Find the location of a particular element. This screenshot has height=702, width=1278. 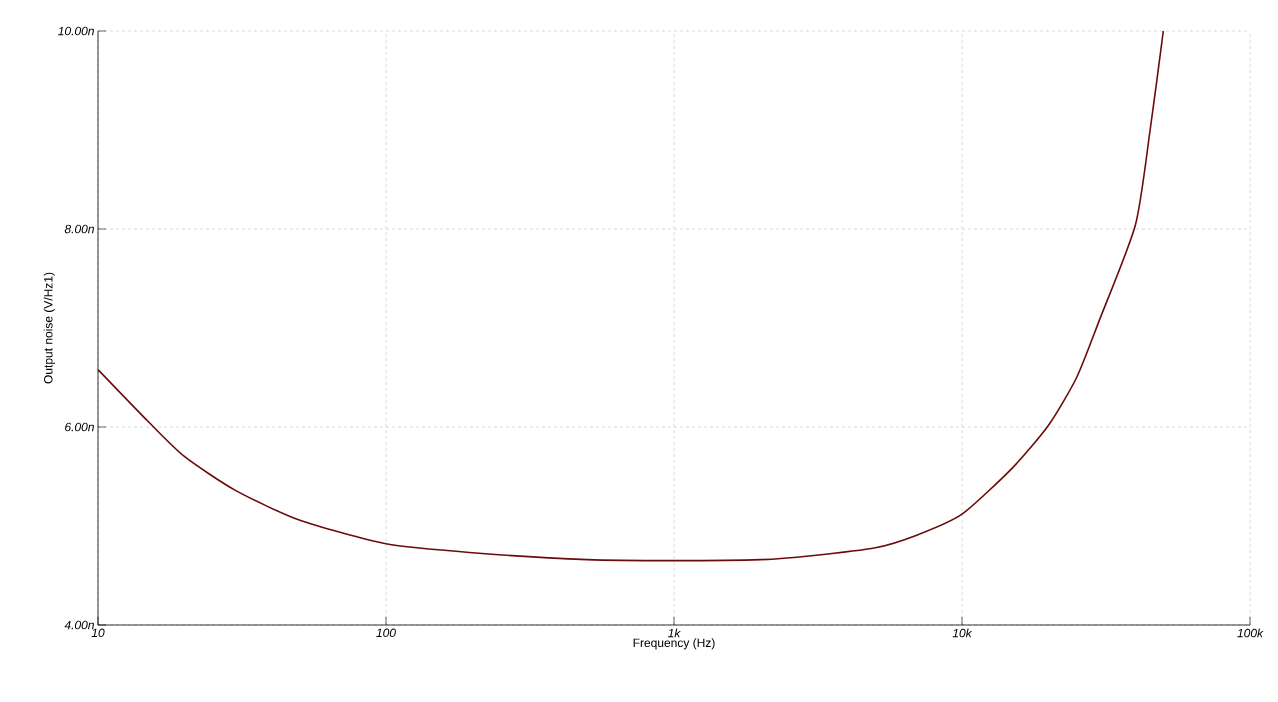

x-tick-label: 10 is located at coordinates (98, 633).